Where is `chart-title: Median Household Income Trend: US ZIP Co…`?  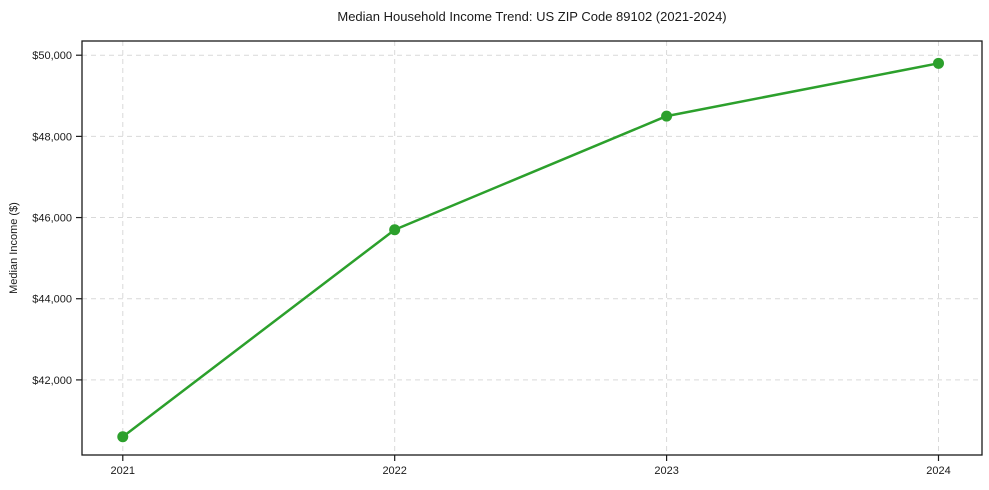
chart-title: Median Household Income Trend: US ZIP Co… is located at coordinates (532, 16).